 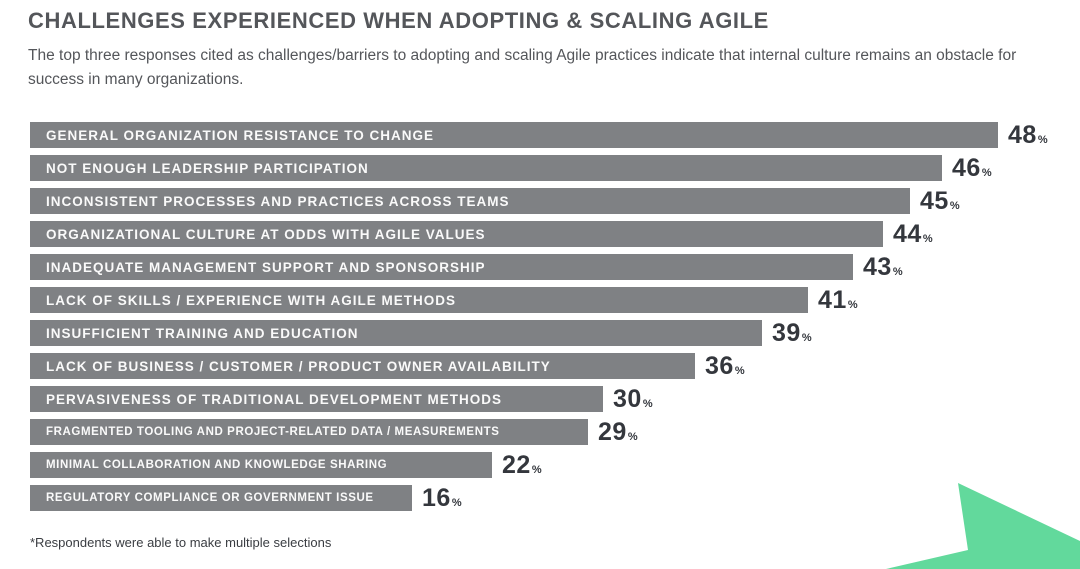 I want to click on bar-value-number: 48, so click(x=1022, y=135).